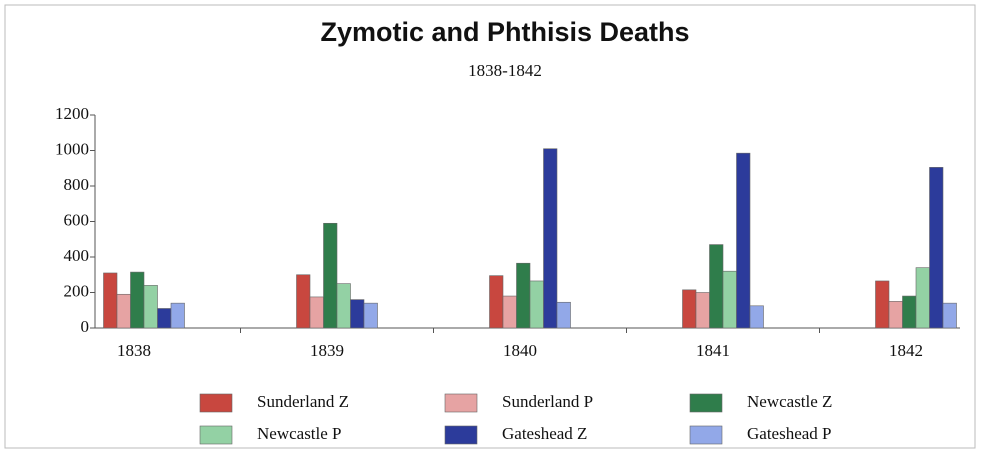  What do you see at coordinates (299, 433) in the screenshot?
I see `legend-label: Newcastle P` at bounding box center [299, 433].